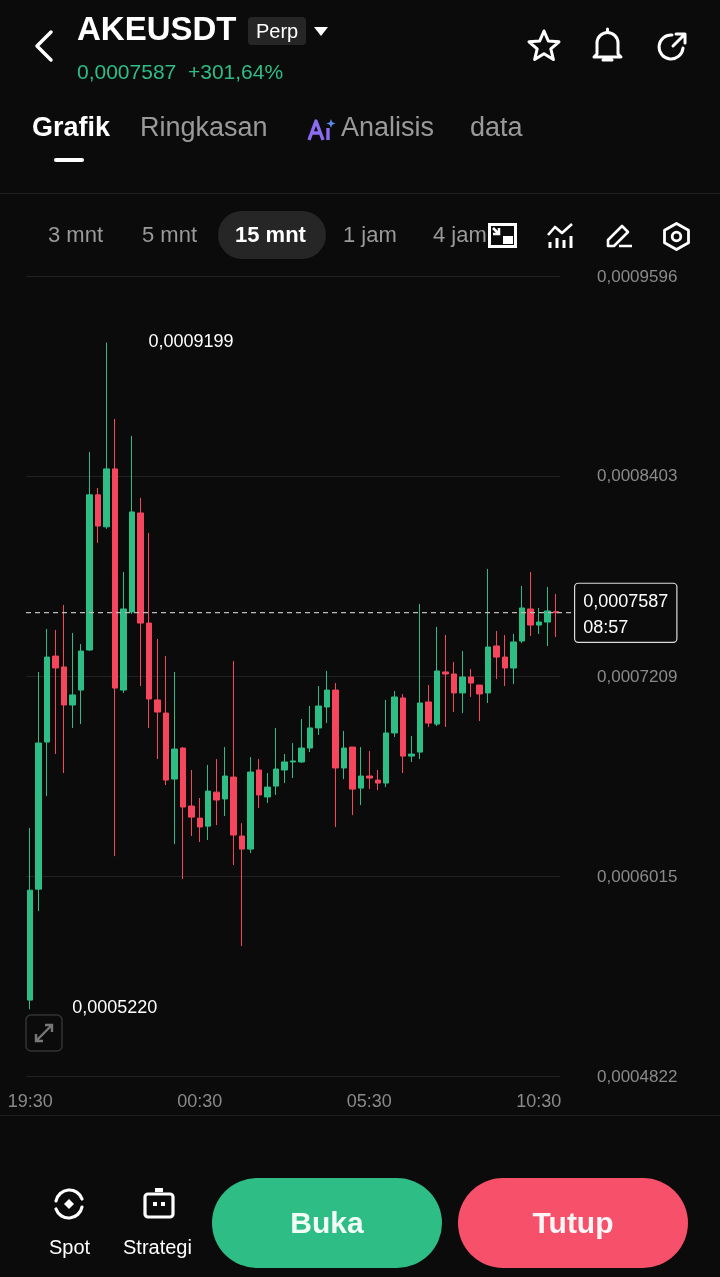 The image size is (720, 1277). I want to click on text: 15 mnt, so click(270, 235).